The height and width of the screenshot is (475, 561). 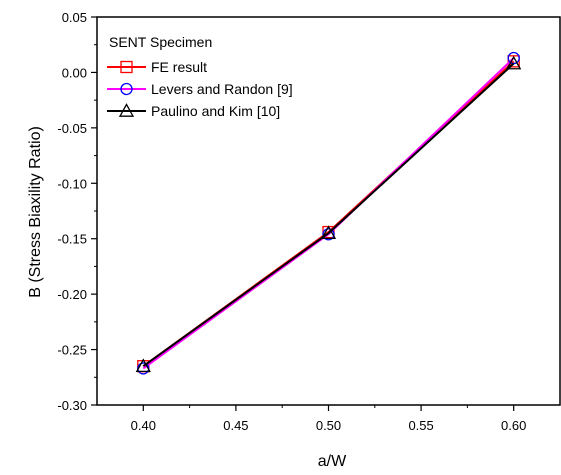 I want to click on y-axis-title: B (Stress Biaxility Ratio), so click(x=35, y=212).